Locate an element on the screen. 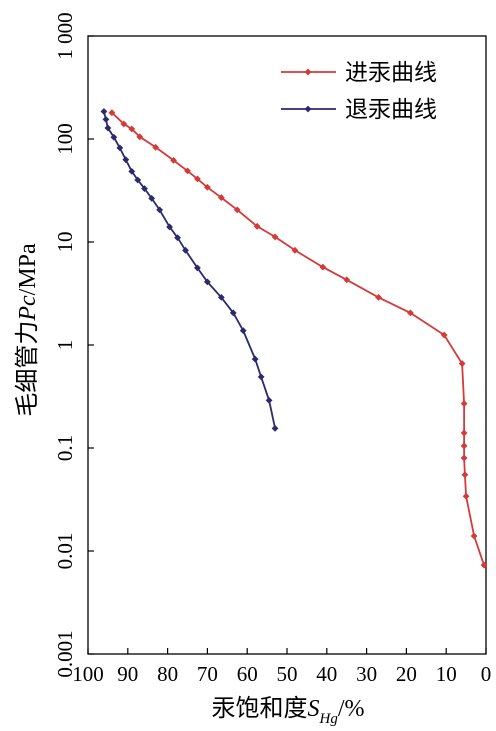 This screenshot has height=731, width=496. x-axis-ticks: 100 90 80 70 60 50 40 30 20 10 0 is located at coordinates (281, 667).